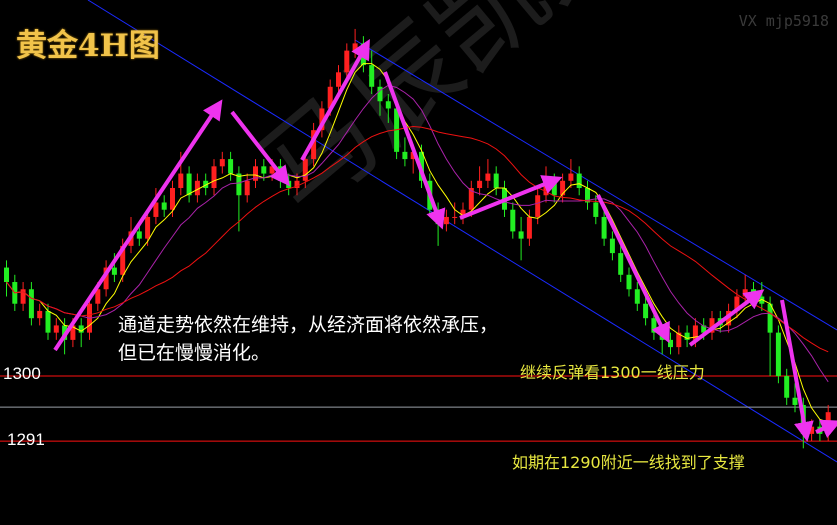 The width and height of the screenshot is (837, 525). What do you see at coordinates (308, 339) in the screenshot?
I see `main-annotation: 通道走势依然在维持，从经济面将依然承压， 但已在慢慢消化。` at bounding box center [308, 339].